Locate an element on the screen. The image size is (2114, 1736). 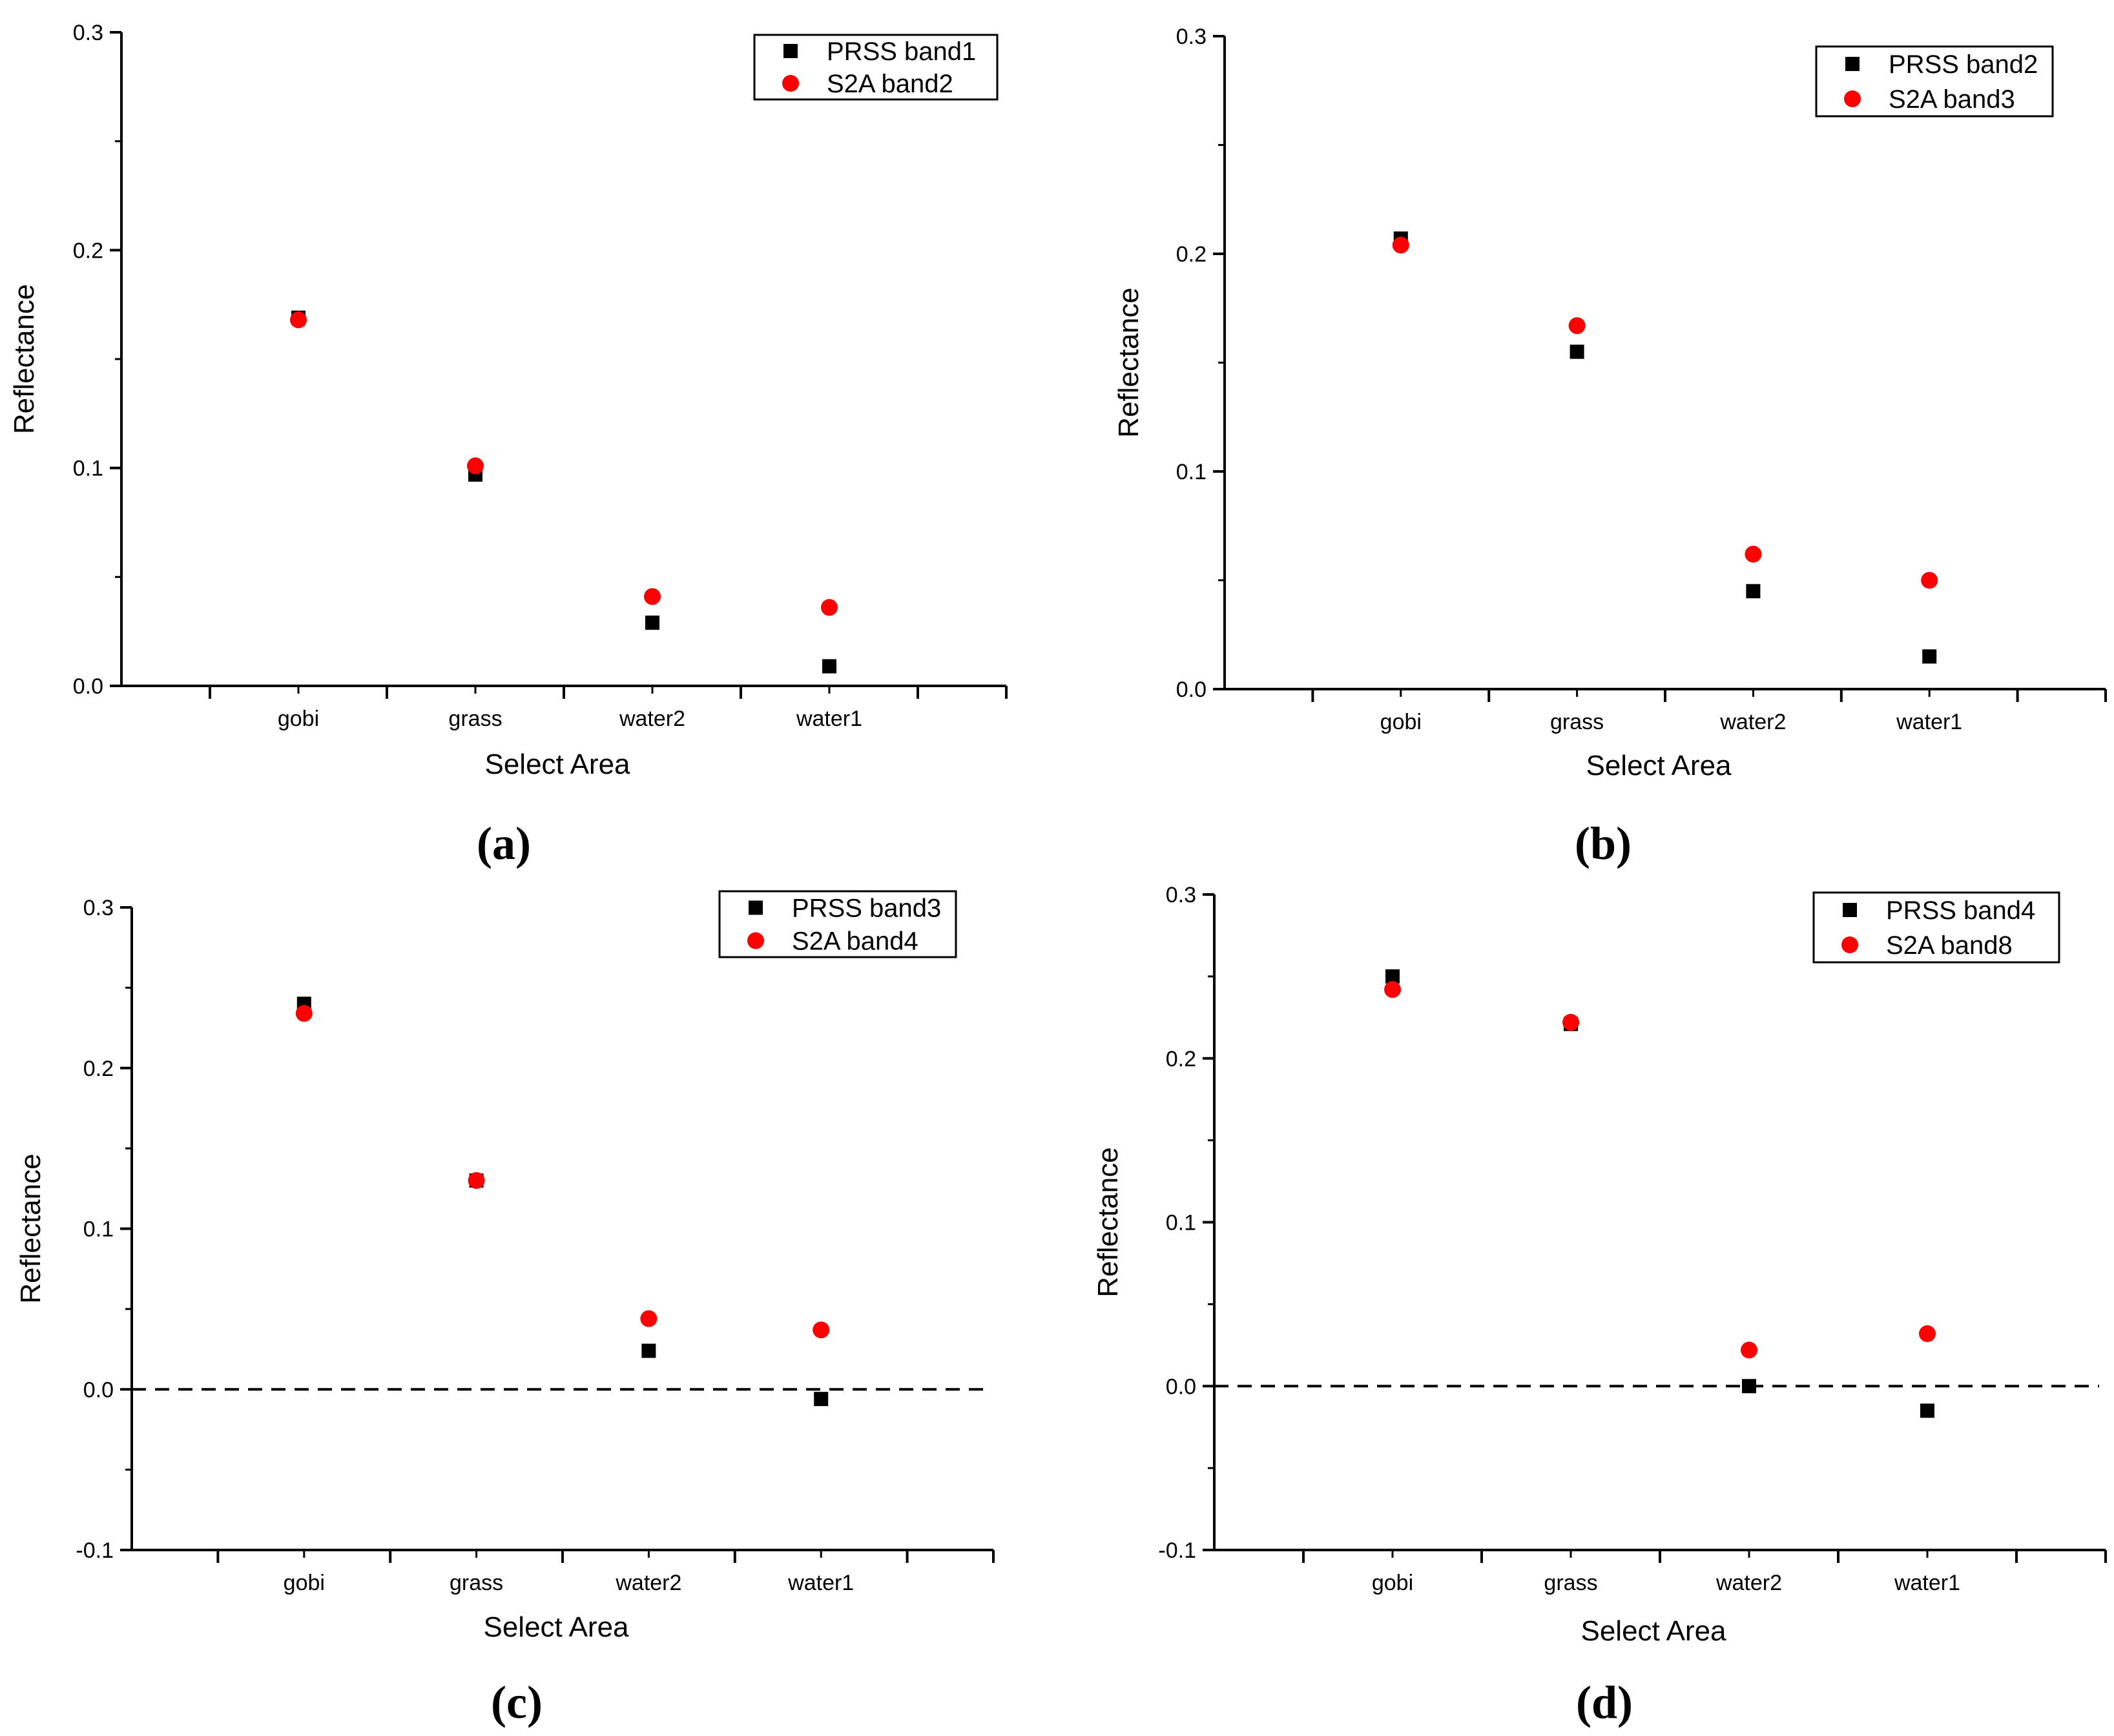
legend: PRSS band2 S2A band3 is located at coordinates (1934, 81).